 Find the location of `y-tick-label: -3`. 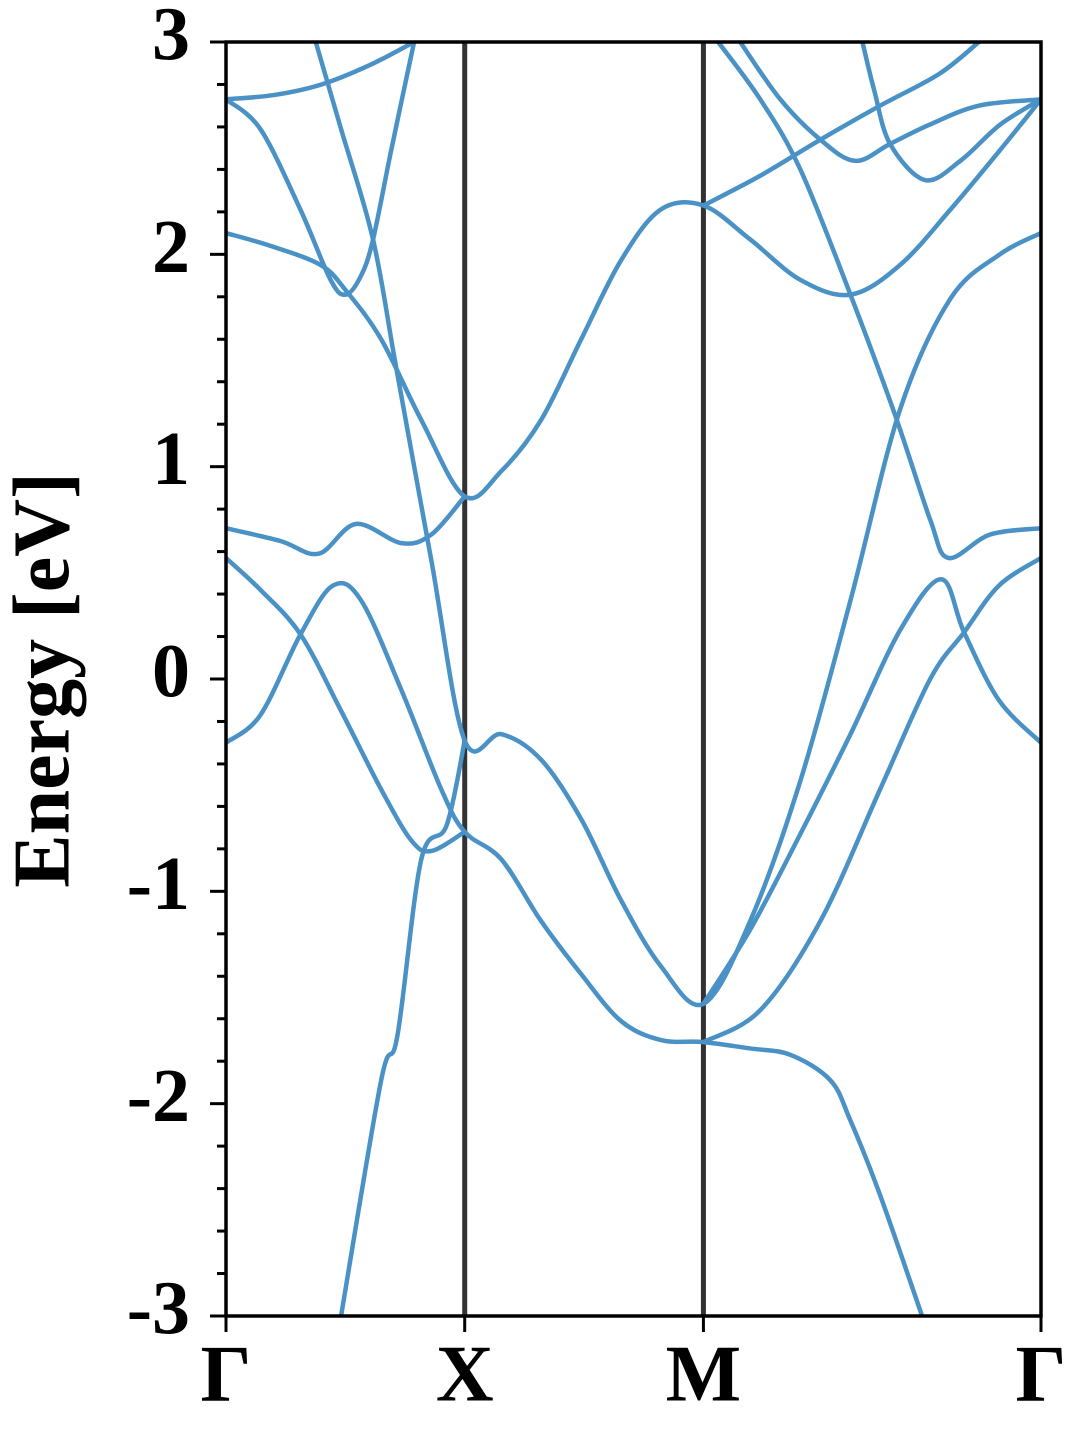

y-tick-label: -3 is located at coordinates (158, 1308).